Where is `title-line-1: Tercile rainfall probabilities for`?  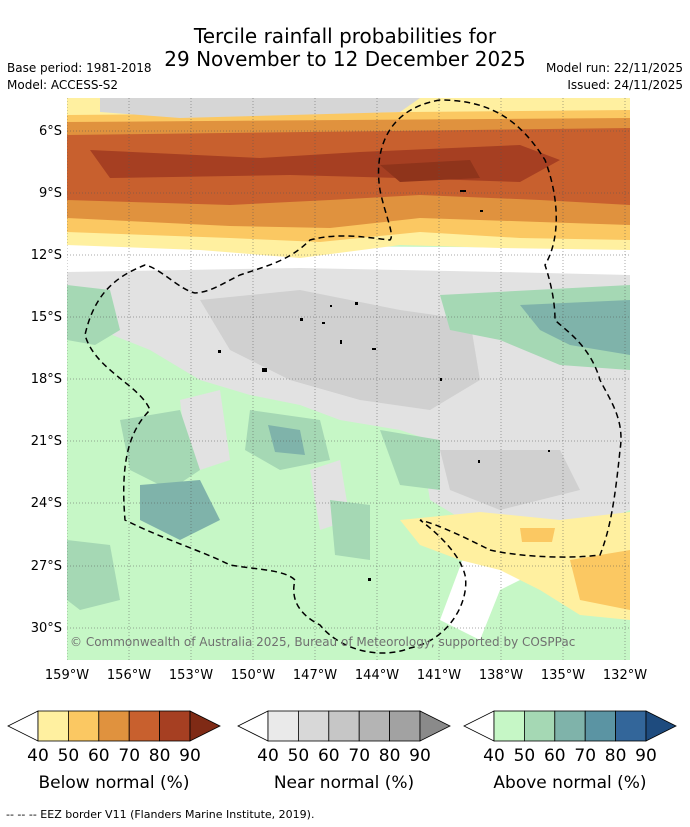
title-line-1: Tercile rainfall probabilities for is located at coordinates (345, 36).